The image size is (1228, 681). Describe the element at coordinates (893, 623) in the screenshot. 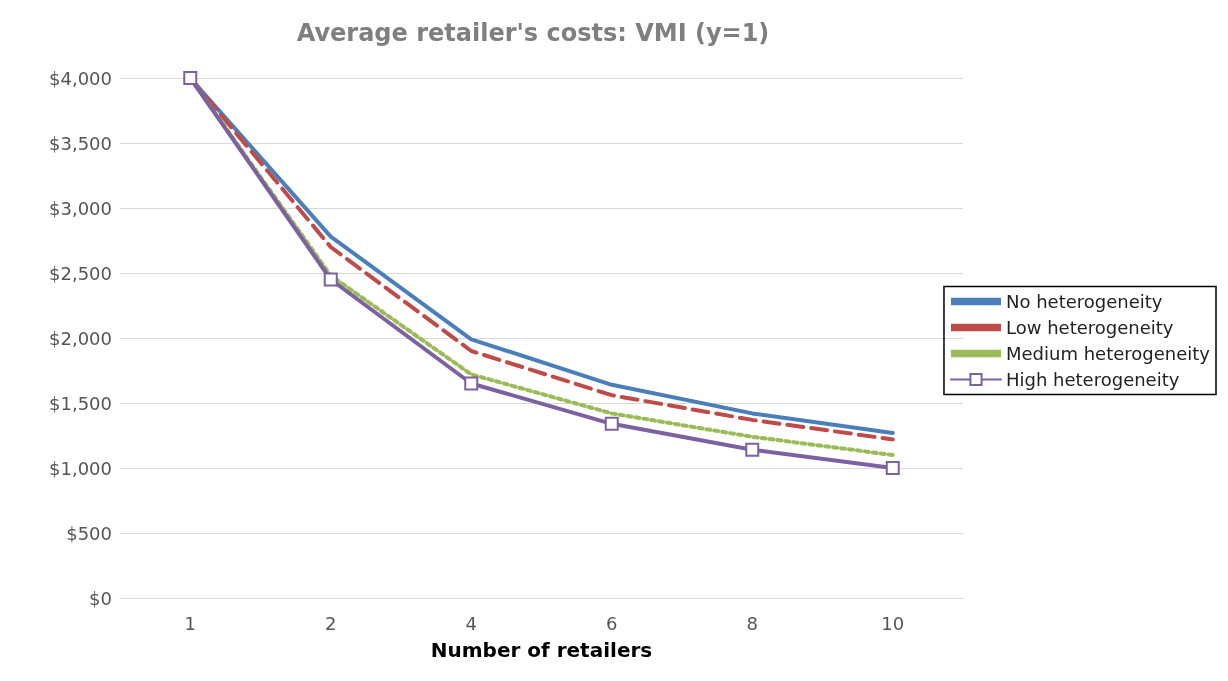

I see `x-tick-label: 10` at that location.